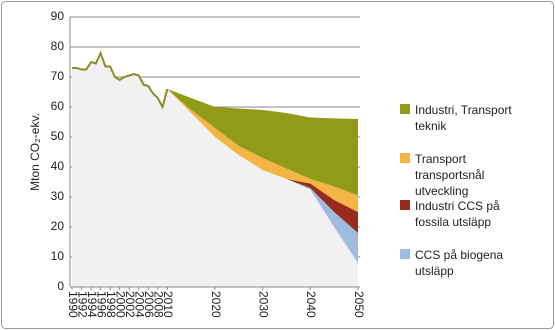  Describe the element at coordinates (58, 226) in the screenshot. I see `y-tick-label: 20` at that location.